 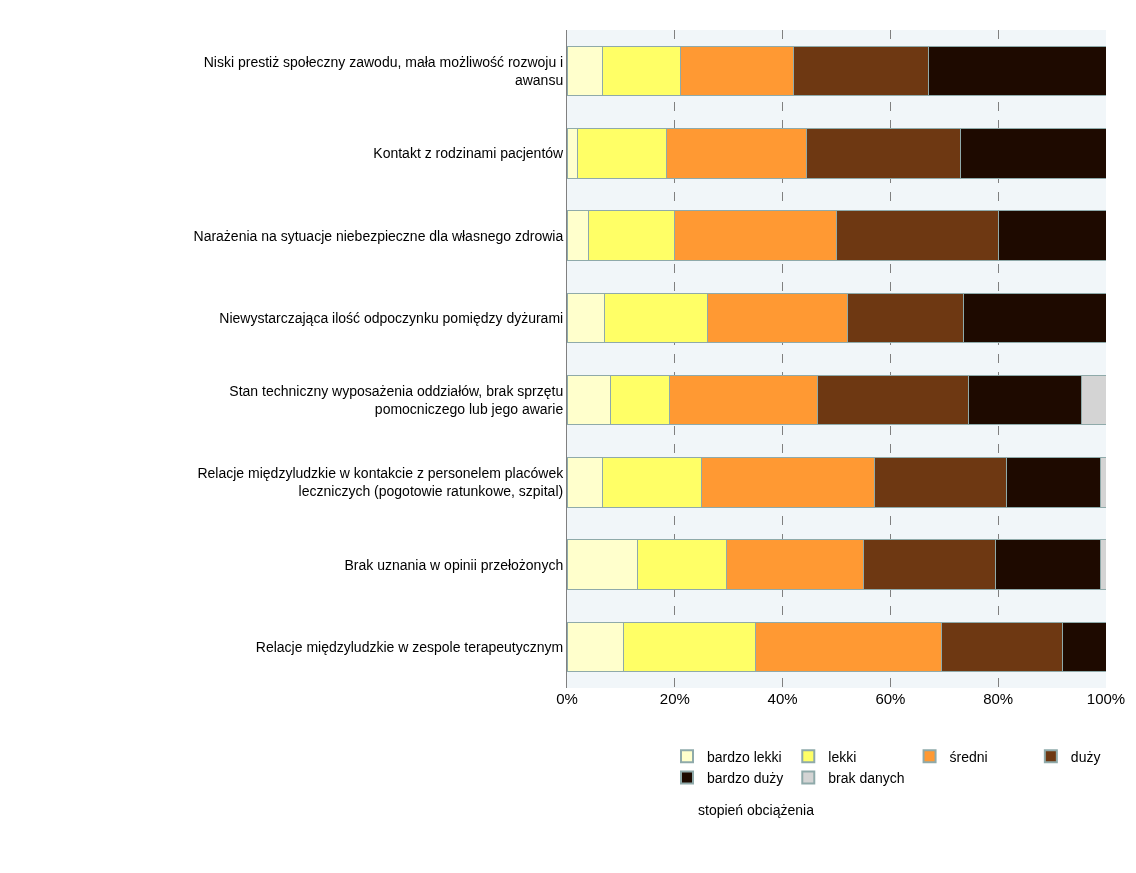 What do you see at coordinates (968, 756) in the screenshot?
I see `legend-label: średni` at bounding box center [968, 756].